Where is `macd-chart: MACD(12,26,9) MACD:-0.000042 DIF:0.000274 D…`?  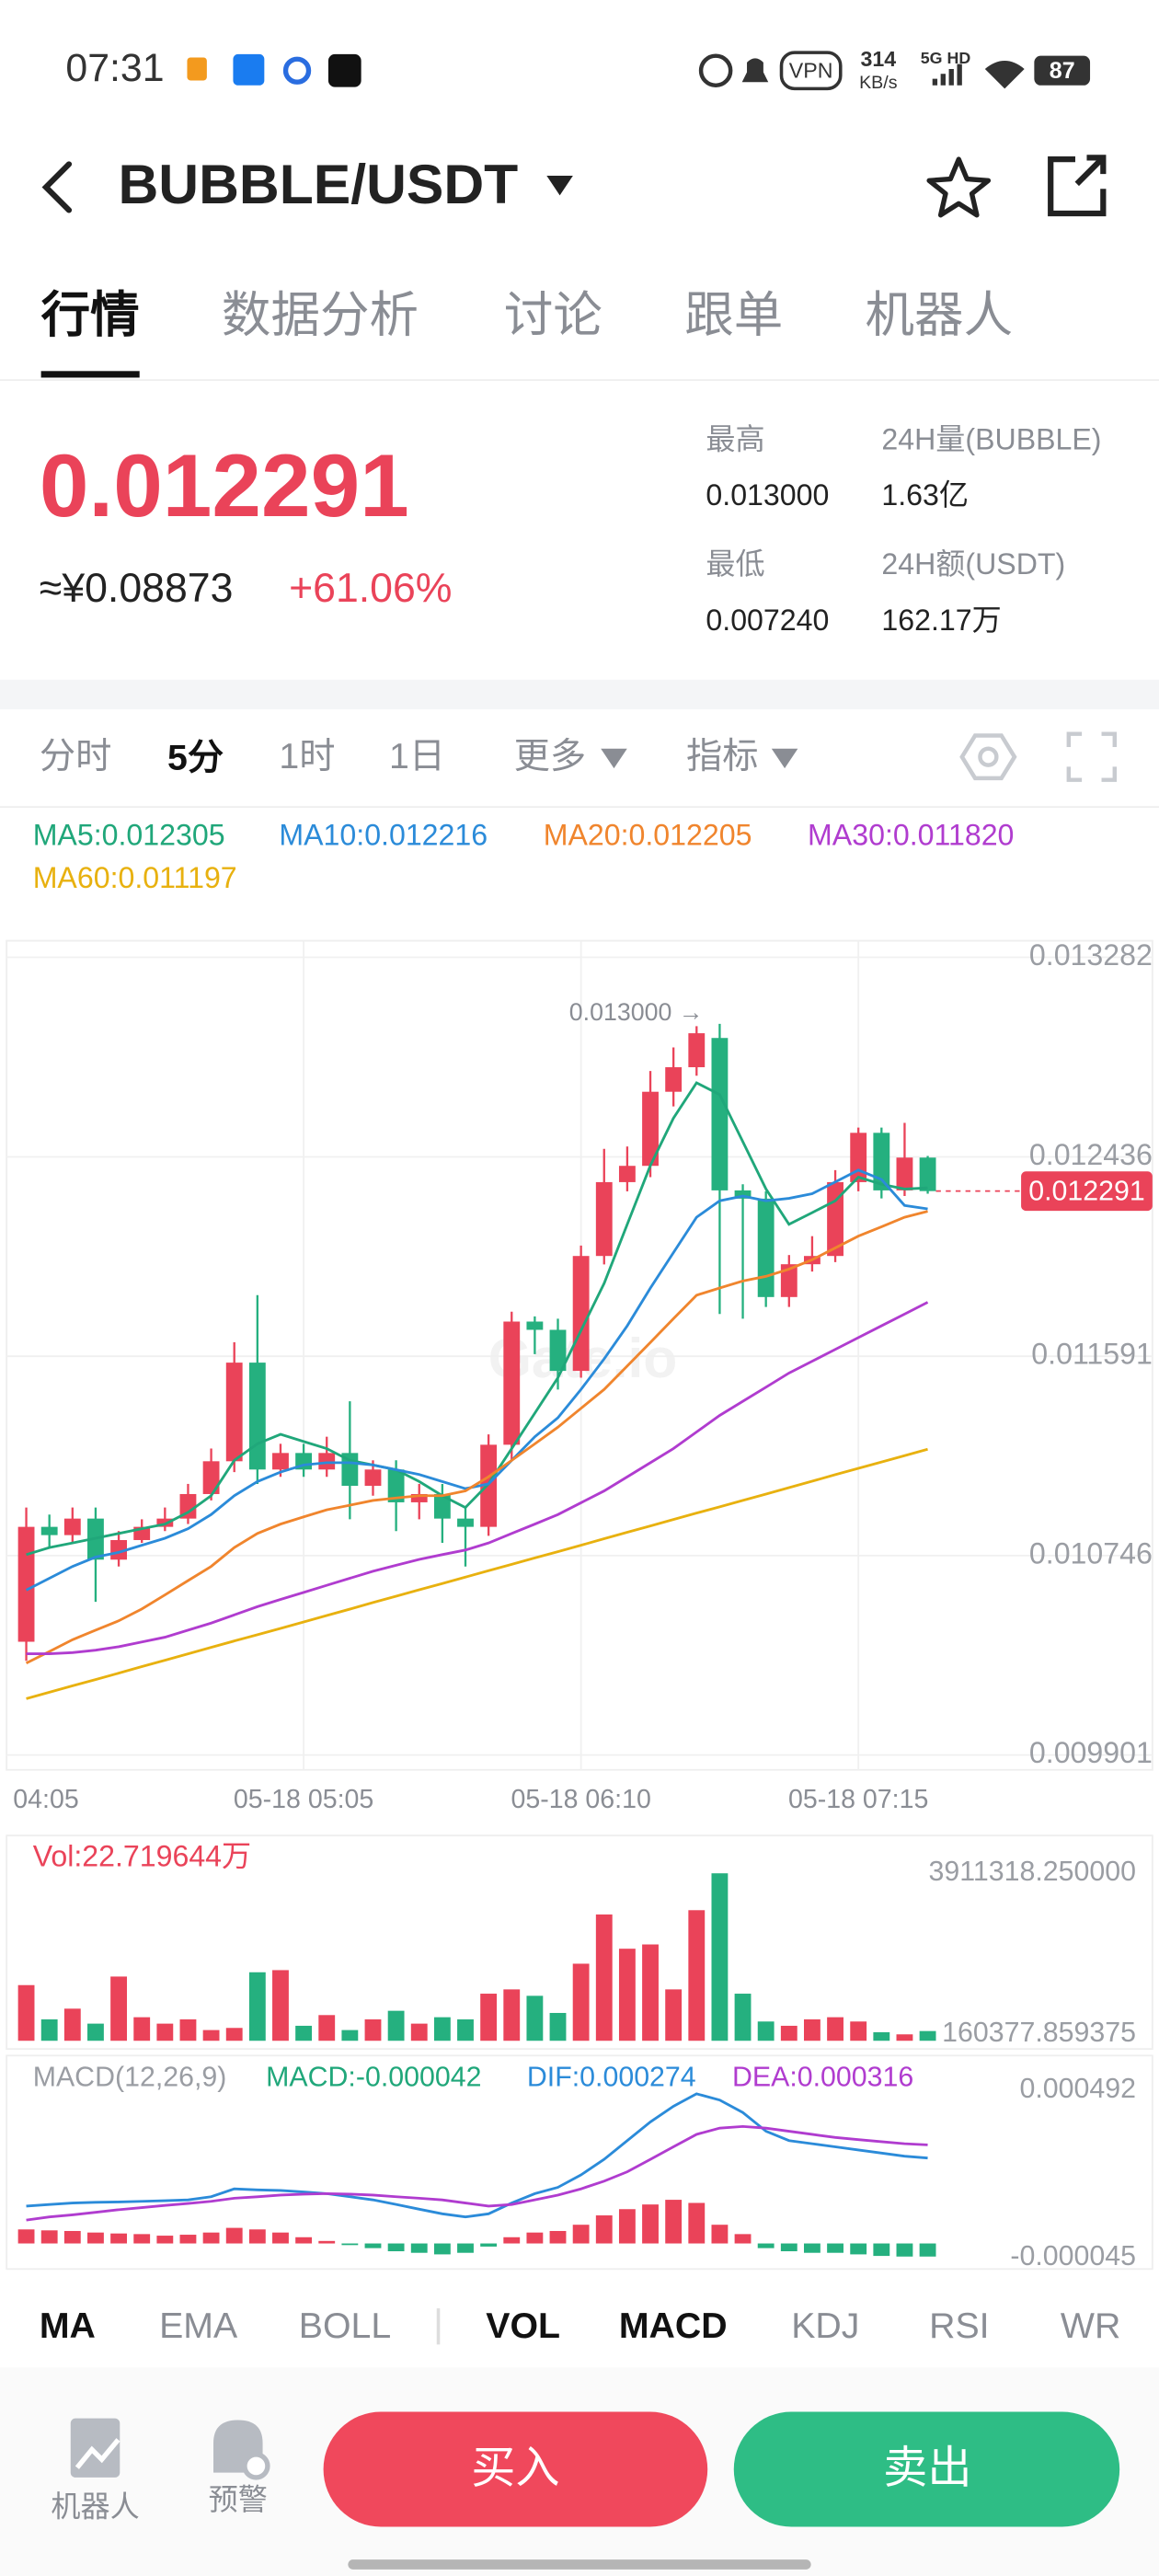 macd-chart: MACD(12,26,9) MACD:-0.000042 DIF:0.000274 D… is located at coordinates (577, 2166).